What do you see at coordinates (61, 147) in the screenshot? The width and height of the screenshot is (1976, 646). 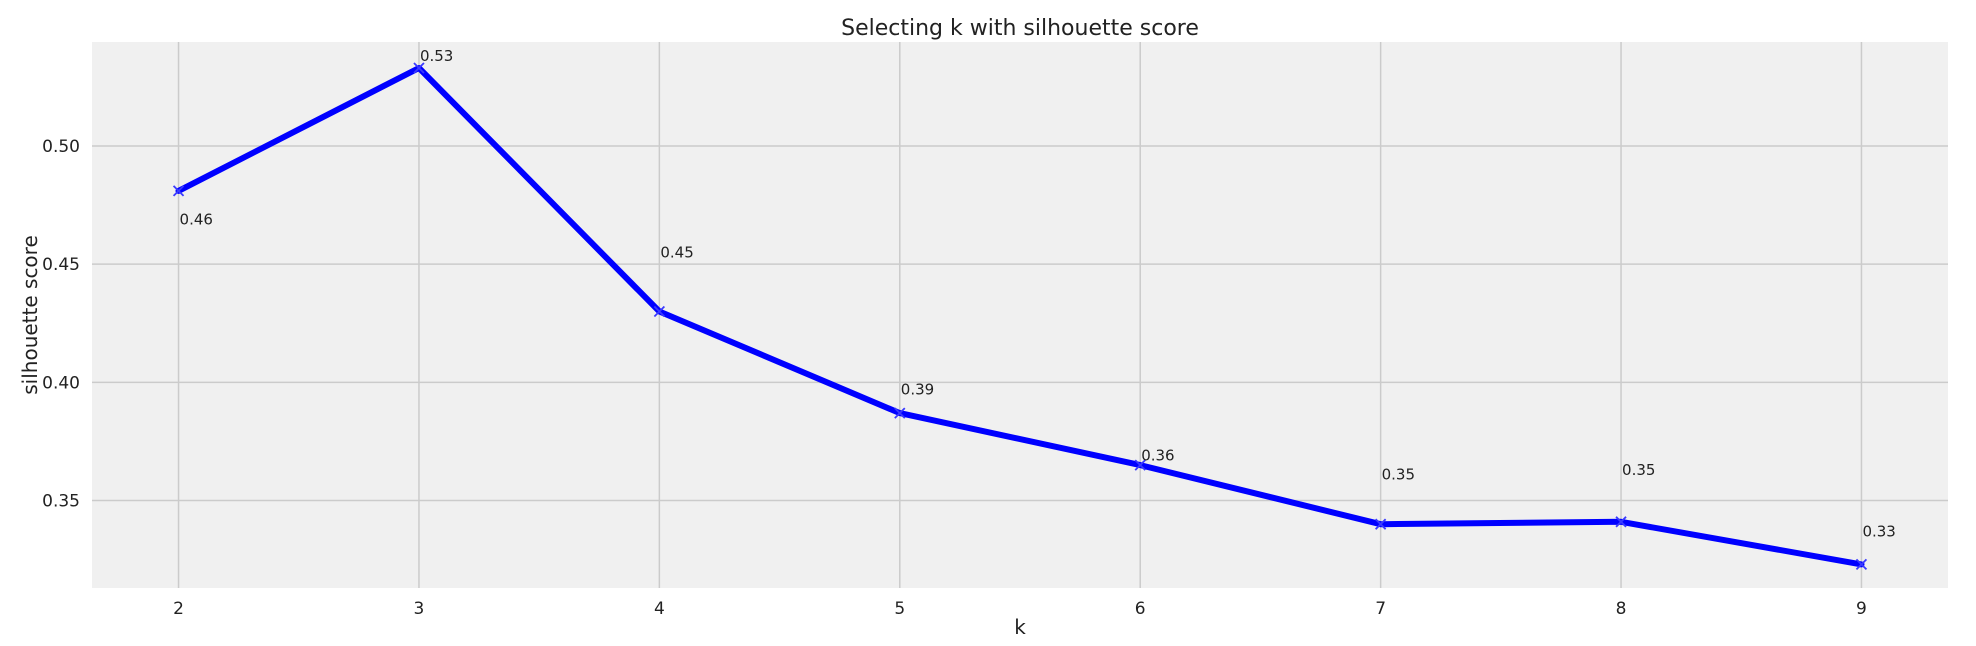 I see `y-tick-label: 0.50` at bounding box center [61, 147].